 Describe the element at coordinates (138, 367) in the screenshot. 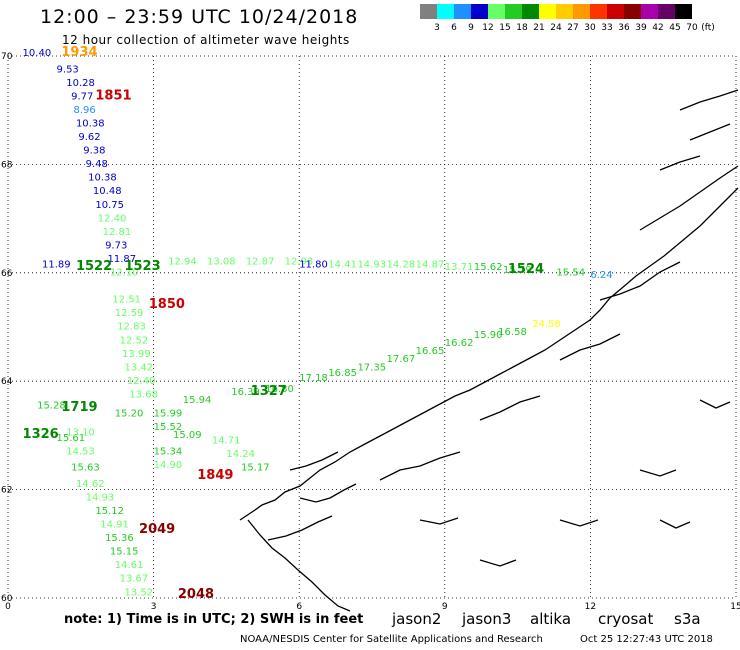

I see `wave-height-value: 13.42` at that location.